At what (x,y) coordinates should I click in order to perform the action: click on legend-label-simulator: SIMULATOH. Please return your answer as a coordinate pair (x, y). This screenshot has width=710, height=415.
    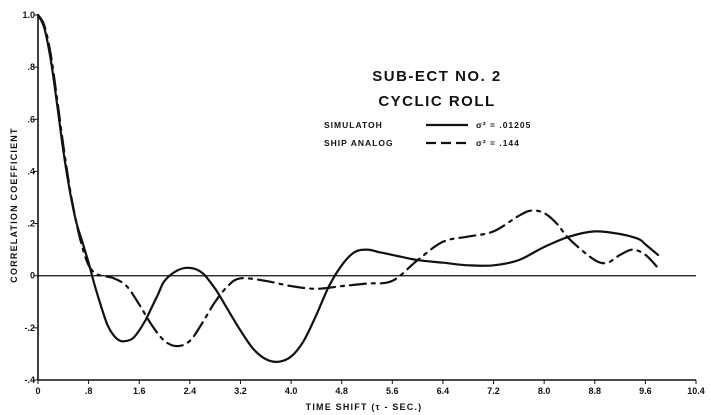
    Looking at the image, I should click on (353, 125).